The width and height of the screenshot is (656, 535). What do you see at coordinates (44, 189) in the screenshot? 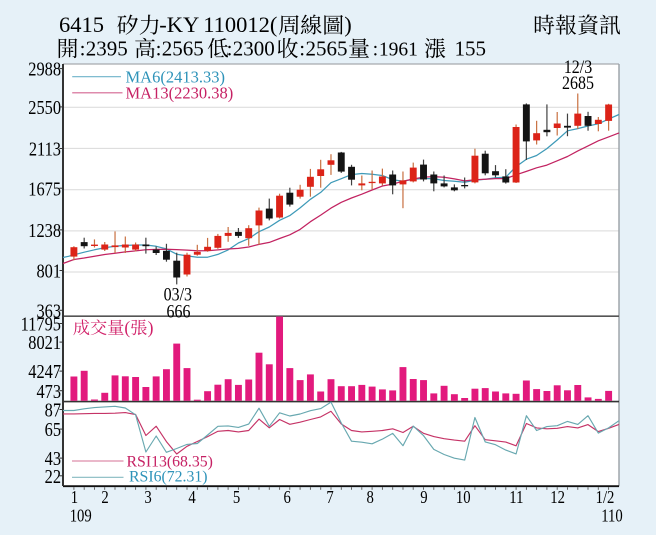
I see `svg-text: 1675` at bounding box center [44, 189].